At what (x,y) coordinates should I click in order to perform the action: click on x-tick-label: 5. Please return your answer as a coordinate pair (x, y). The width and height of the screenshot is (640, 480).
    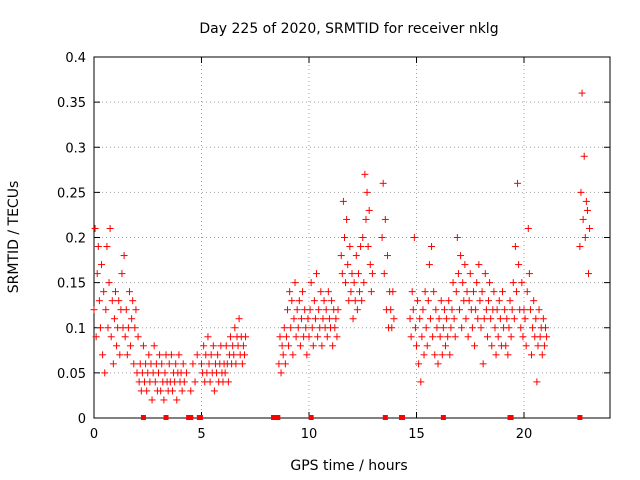
    Looking at the image, I should click on (201, 434).